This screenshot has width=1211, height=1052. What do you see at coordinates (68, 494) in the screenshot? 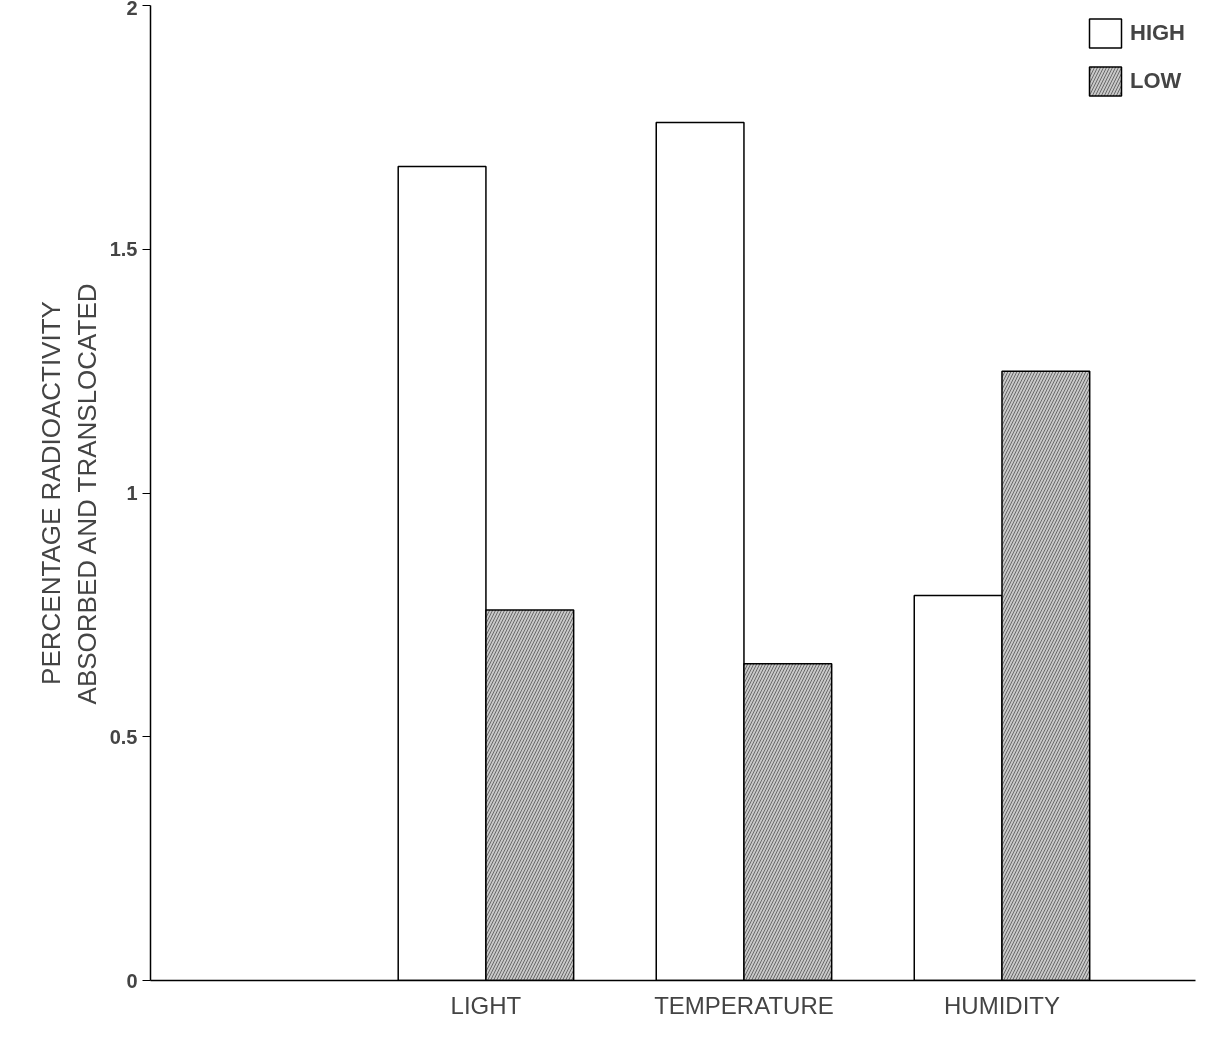
I see `y-axis-title: PERCENTAGE RADIOACTIVITY ABSORBED AND TRANSLOCATED` at bounding box center [68, 494].